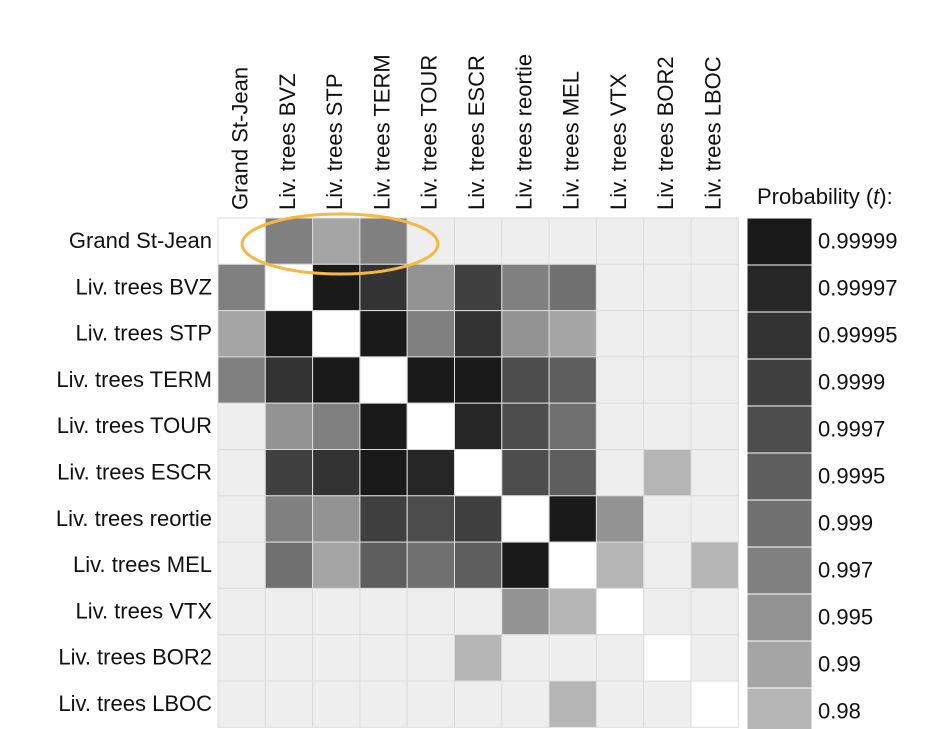  What do you see at coordinates (851, 381) in the screenshot?
I see `legend-label: 0.9999` at bounding box center [851, 381].